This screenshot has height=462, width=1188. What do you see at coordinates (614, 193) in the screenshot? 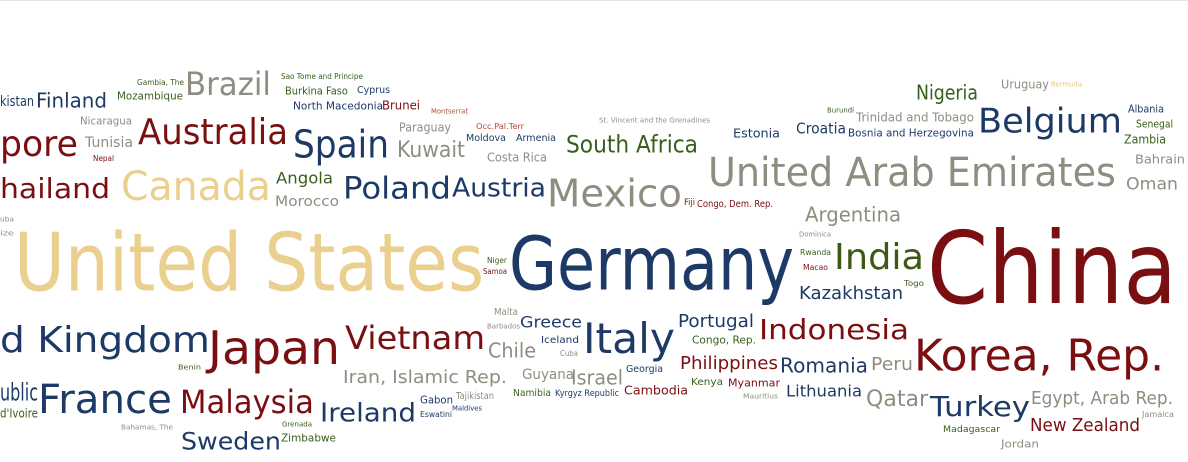
I see `word-mexico: Mexico` at bounding box center [614, 193].